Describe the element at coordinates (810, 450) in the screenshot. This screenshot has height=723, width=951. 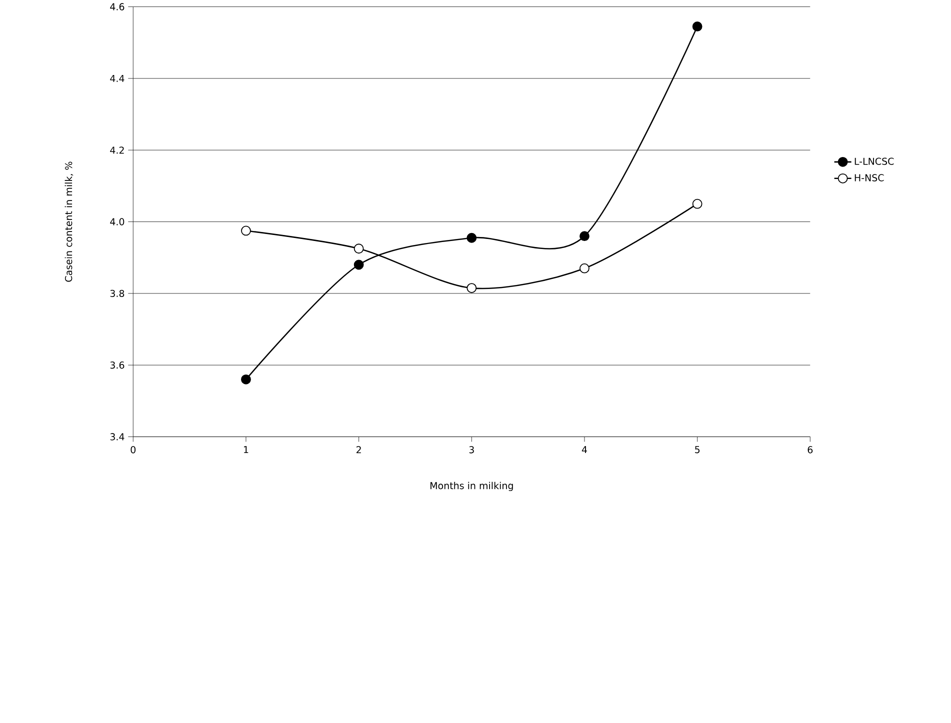
I see `x-tick-label: 6` at that location.